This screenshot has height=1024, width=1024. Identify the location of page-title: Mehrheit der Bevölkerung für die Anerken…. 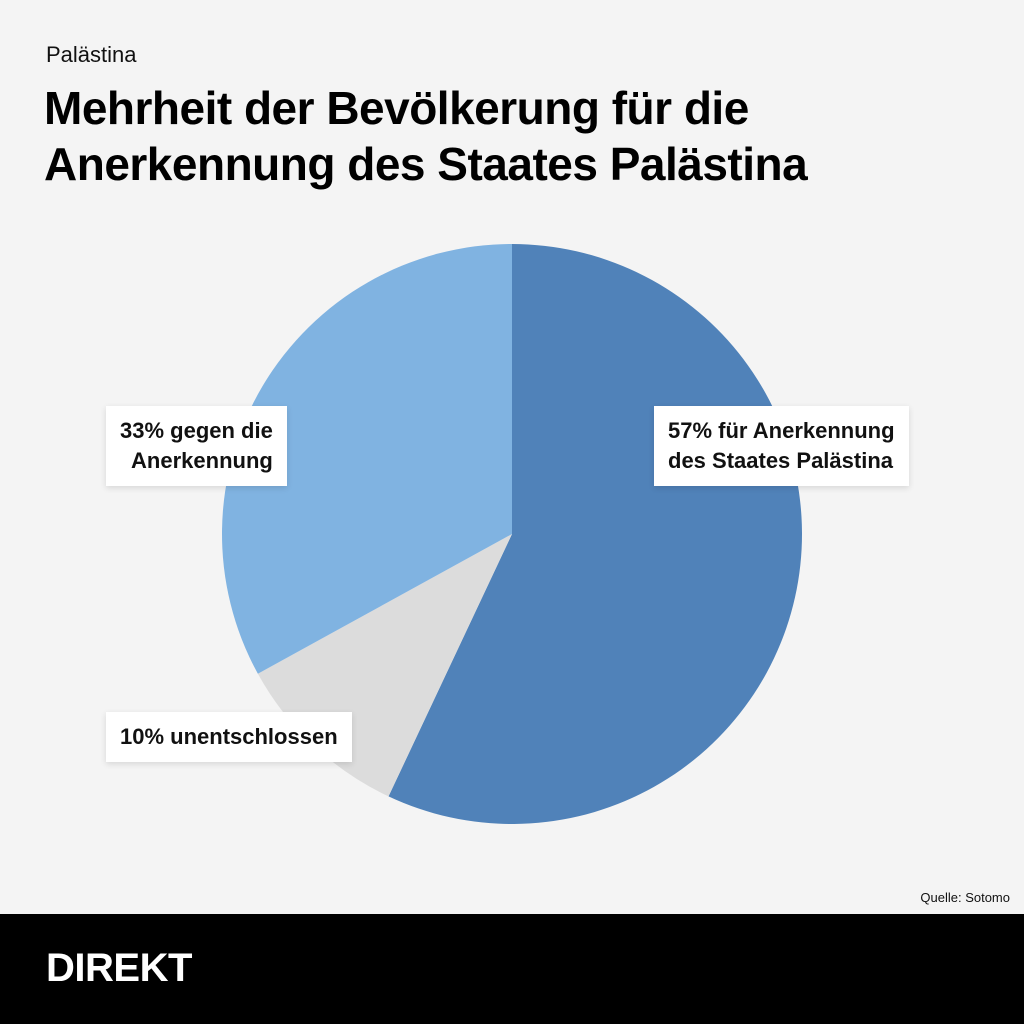
(426, 136).